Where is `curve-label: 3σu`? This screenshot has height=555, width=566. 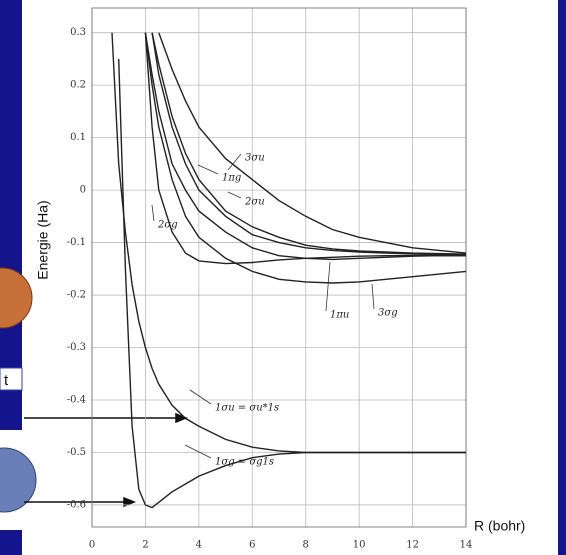 curve-label: 3σu is located at coordinates (255, 158).